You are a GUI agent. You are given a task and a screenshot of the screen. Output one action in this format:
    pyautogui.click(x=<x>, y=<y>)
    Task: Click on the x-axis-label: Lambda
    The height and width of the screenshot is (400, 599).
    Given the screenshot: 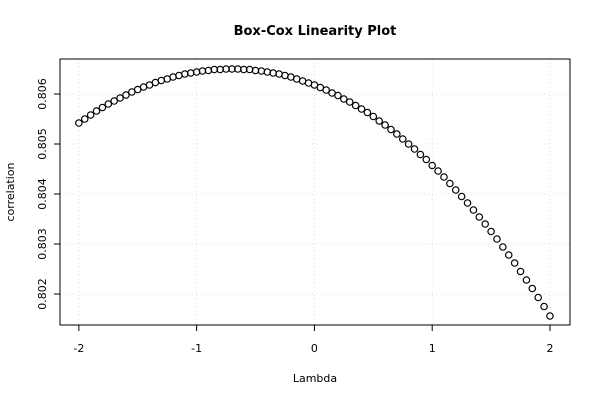 What is the action you would take?
    pyautogui.click(x=315, y=378)
    